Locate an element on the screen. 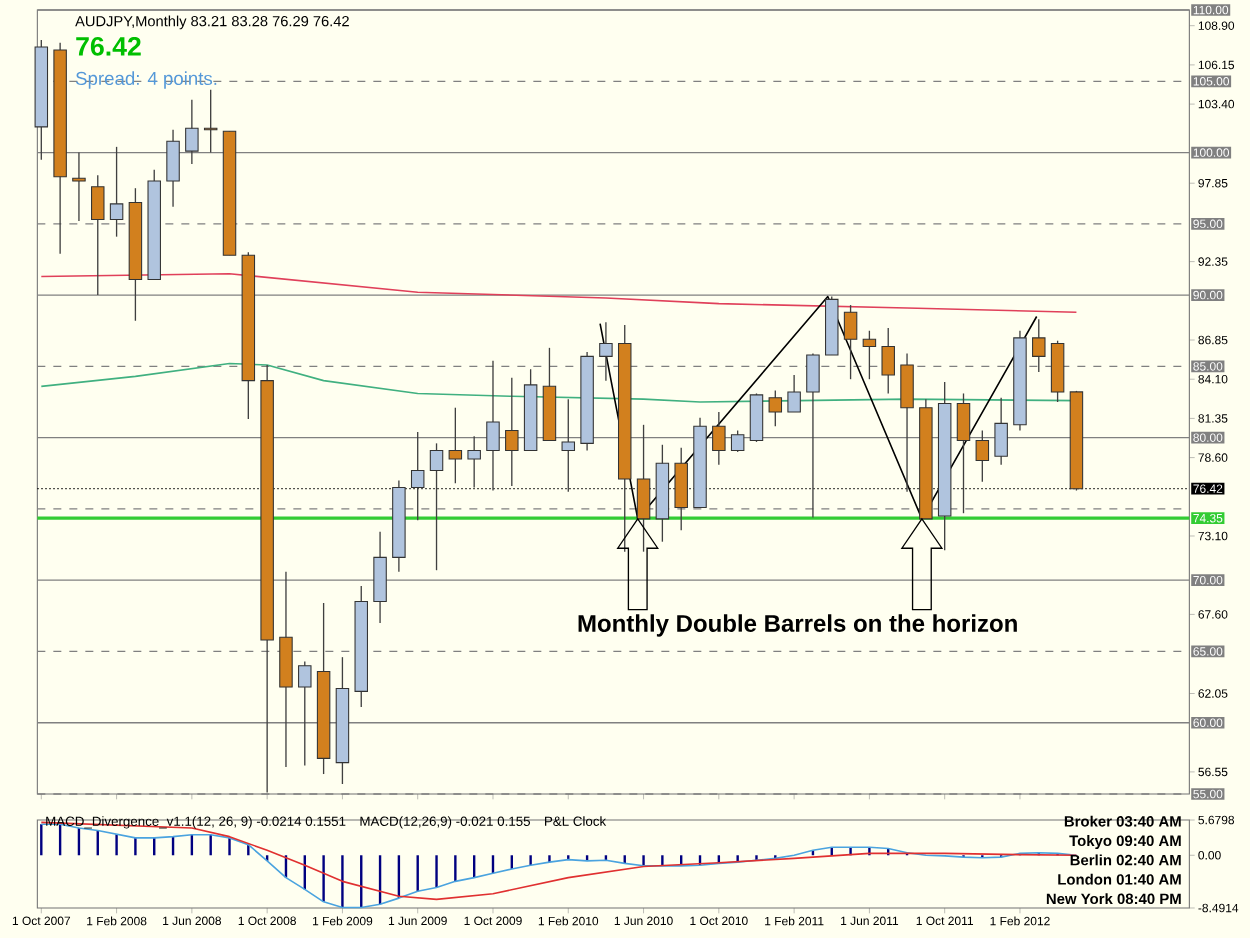 The width and height of the screenshot is (1250, 938). annotation: Monthly Double Barrels on the horizon is located at coordinates (797, 625).